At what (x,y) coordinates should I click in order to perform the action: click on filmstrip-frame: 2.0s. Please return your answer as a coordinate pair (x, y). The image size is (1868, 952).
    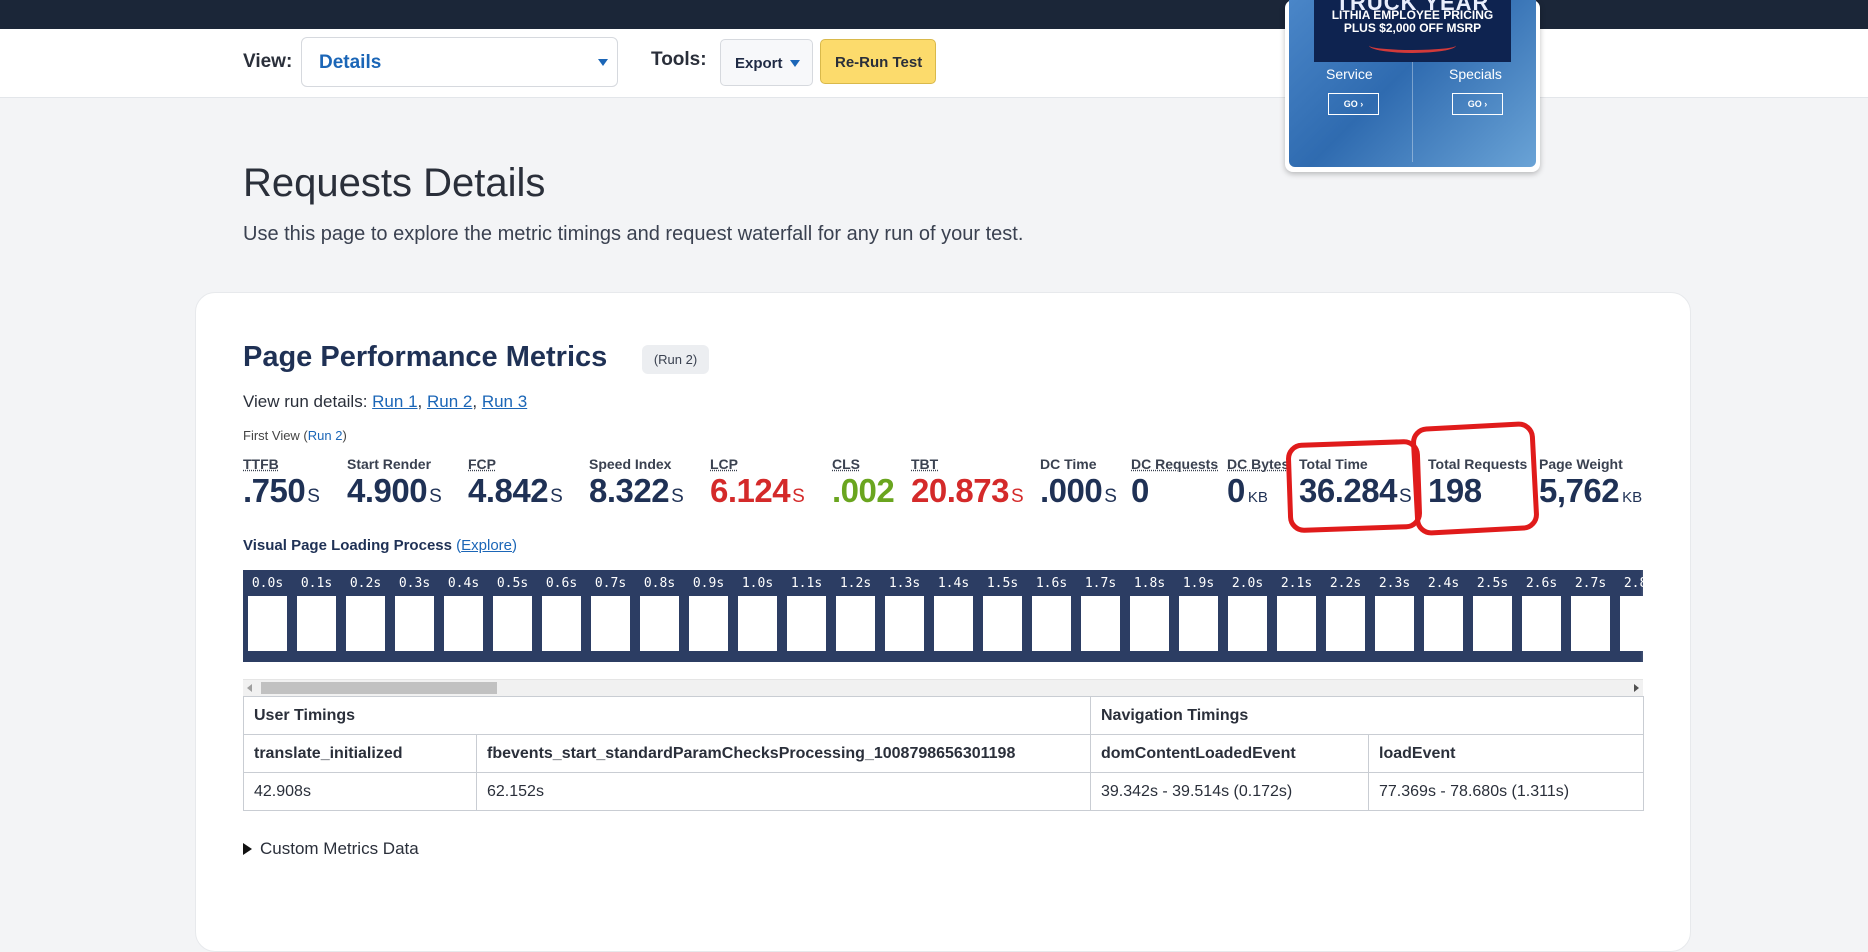
    Looking at the image, I should click on (1247, 610).